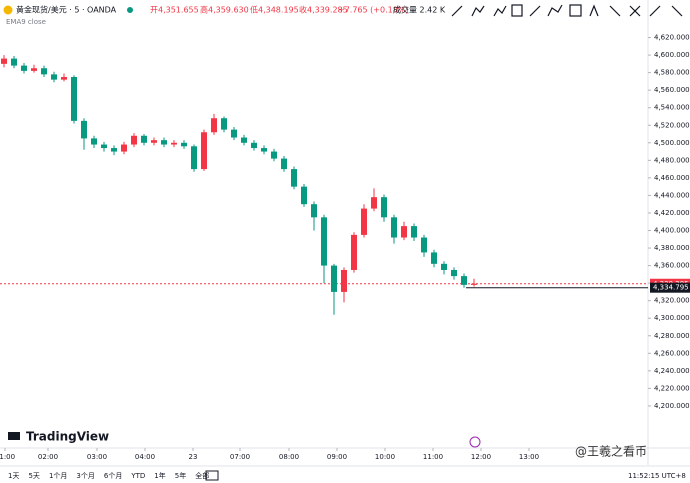  I want to click on range-button: 1年, so click(159, 475).